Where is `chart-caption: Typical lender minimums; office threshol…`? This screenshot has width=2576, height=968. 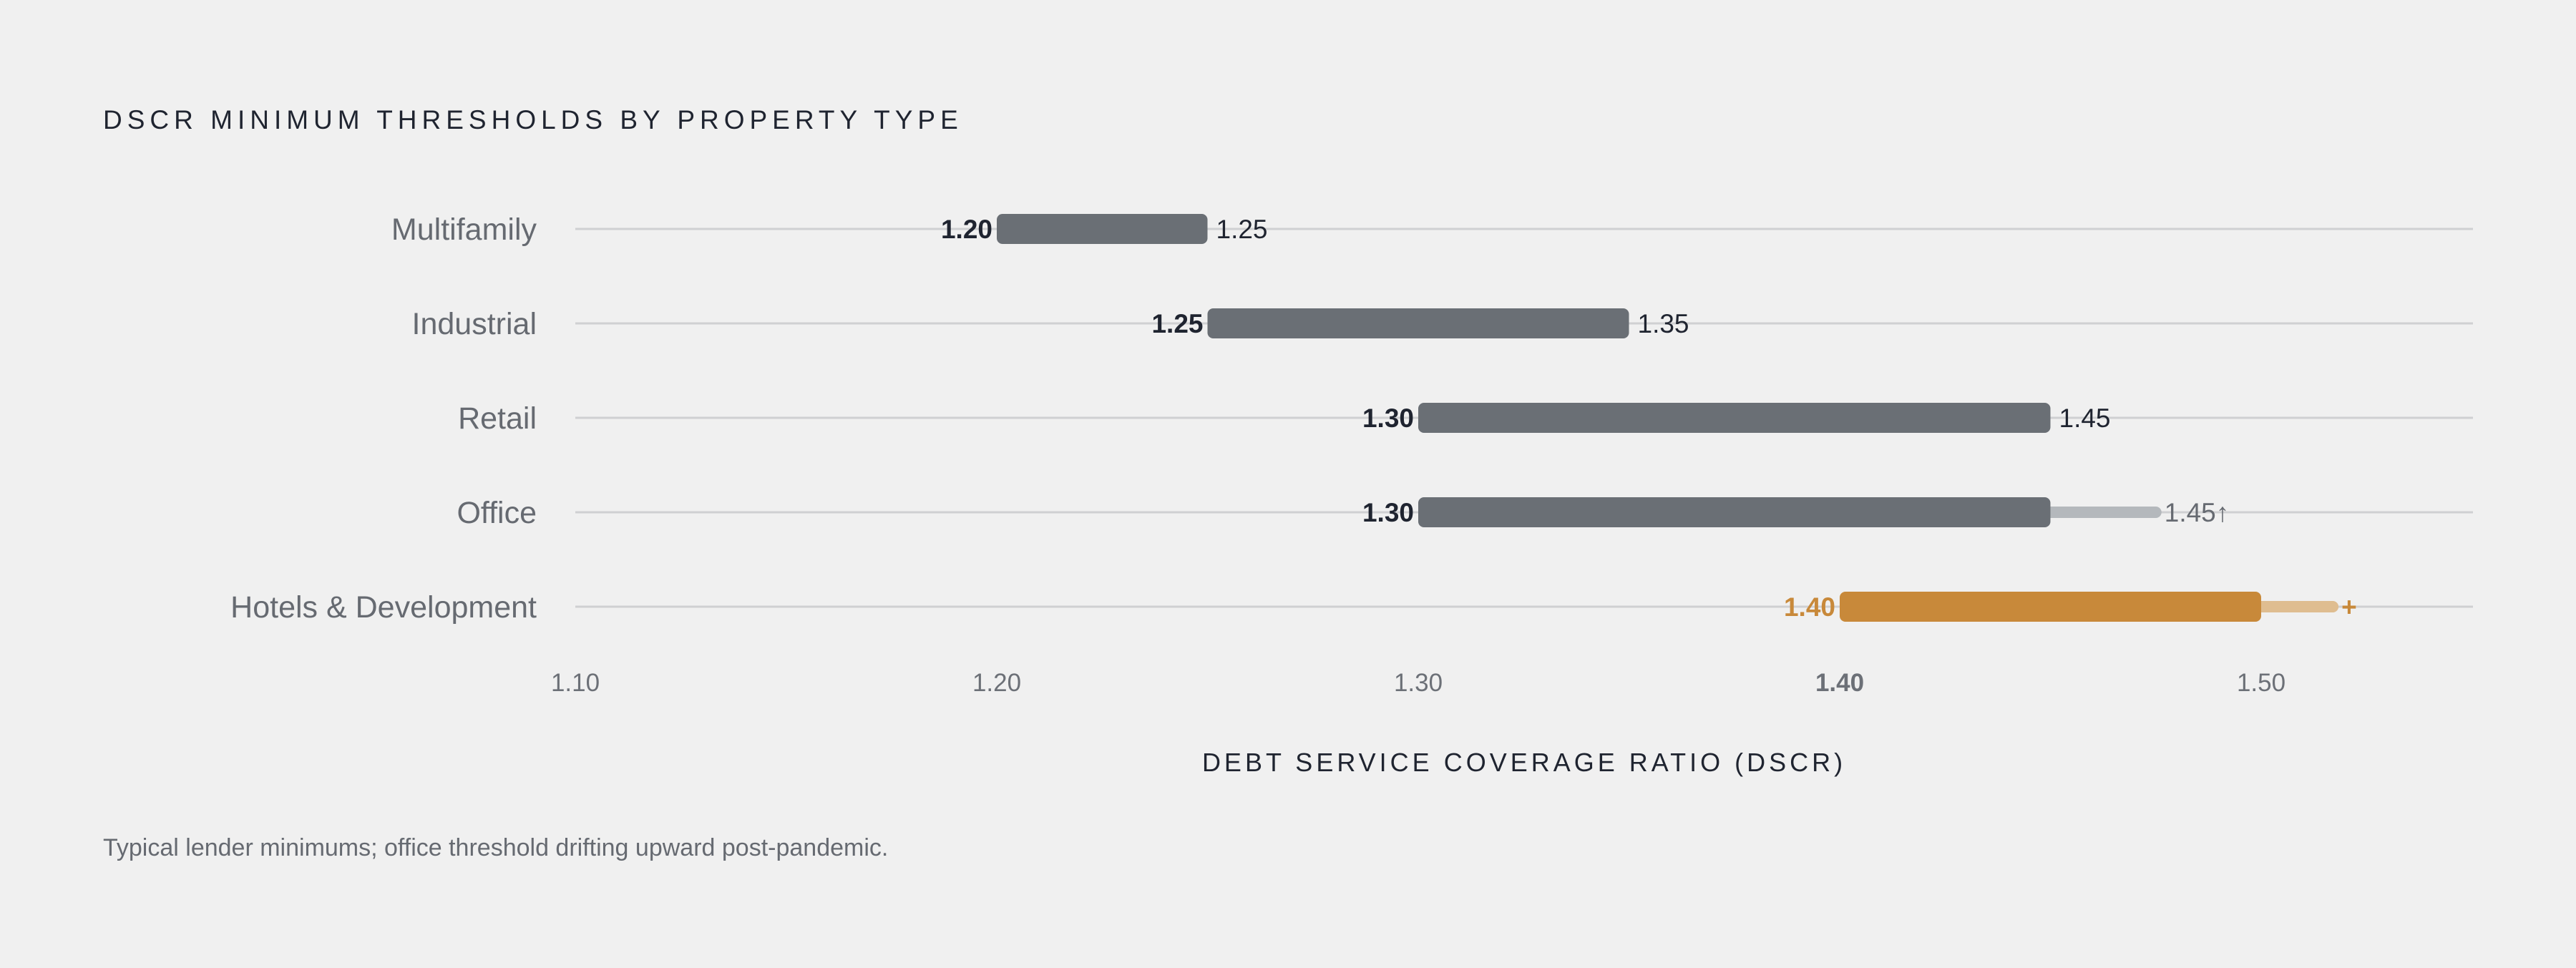
chart-caption: Typical lender minimums; office threshol… is located at coordinates (496, 847).